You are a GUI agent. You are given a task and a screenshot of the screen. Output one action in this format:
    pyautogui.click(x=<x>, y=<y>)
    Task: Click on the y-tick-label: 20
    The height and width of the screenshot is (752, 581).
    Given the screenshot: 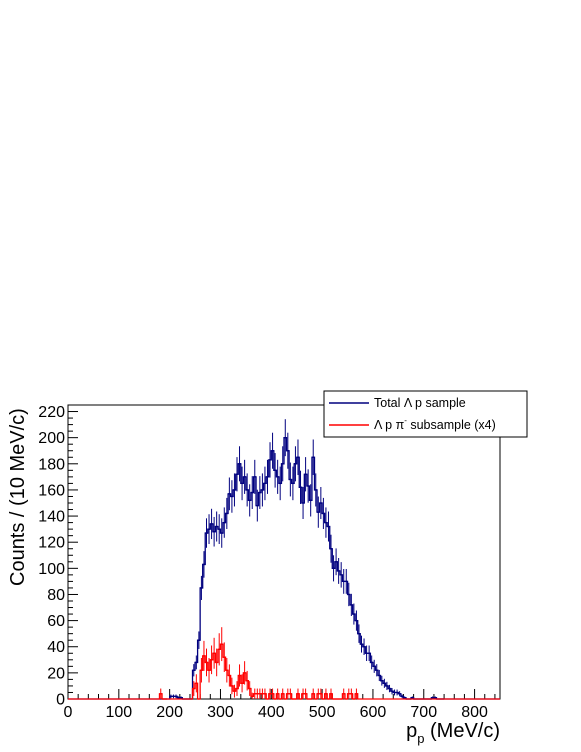 What is the action you would take?
    pyautogui.click(x=56, y=673)
    